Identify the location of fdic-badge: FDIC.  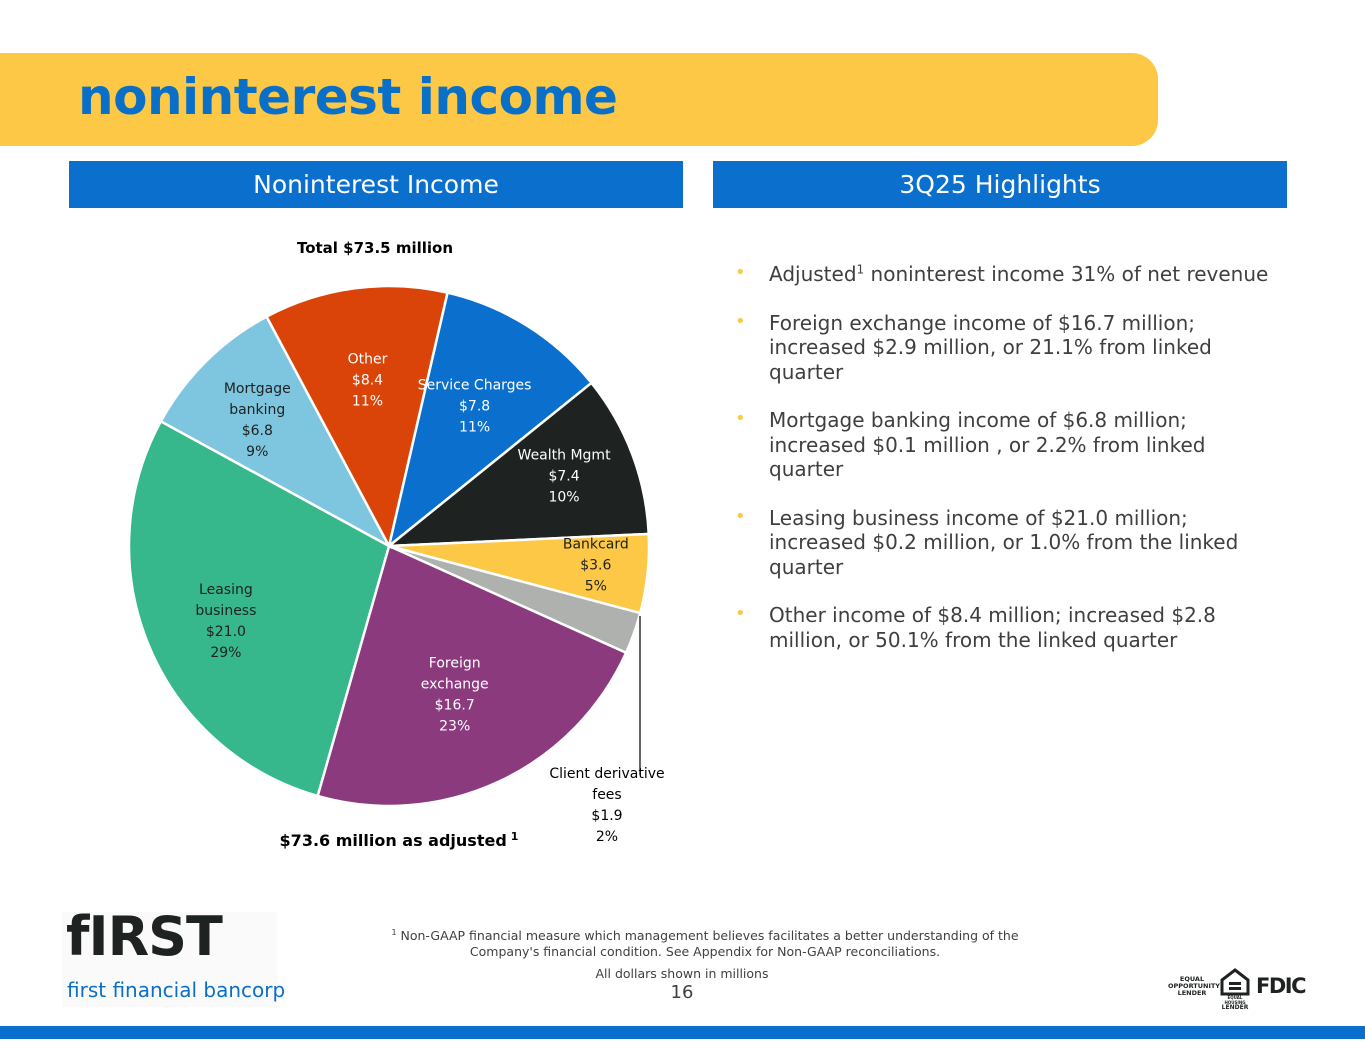
(1281, 986).